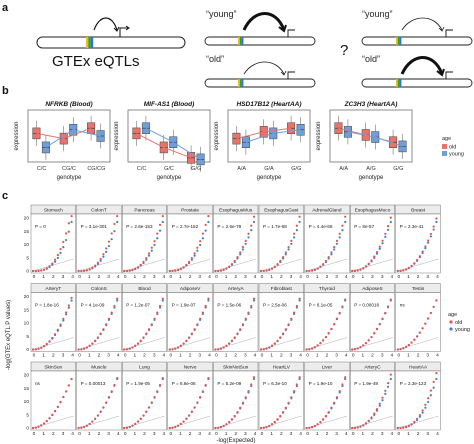 The height and width of the screenshot is (444, 474). Describe the element at coordinates (139, 226) in the screenshot. I see `facet-pvalue: P = 2.6e-153` at that location.